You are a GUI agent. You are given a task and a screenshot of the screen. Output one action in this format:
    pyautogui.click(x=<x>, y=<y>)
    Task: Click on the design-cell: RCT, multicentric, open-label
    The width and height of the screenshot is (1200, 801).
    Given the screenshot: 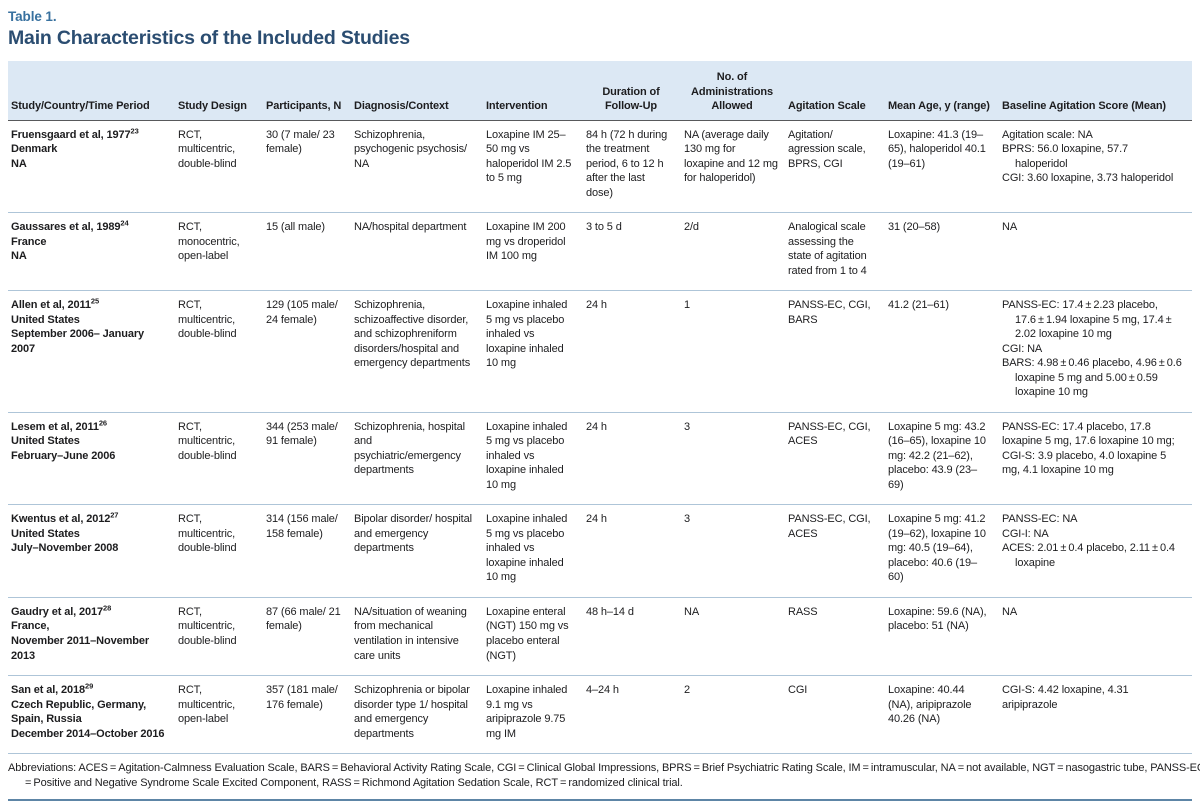 What is the action you would take?
    pyautogui.click(x=222, y=715)
    